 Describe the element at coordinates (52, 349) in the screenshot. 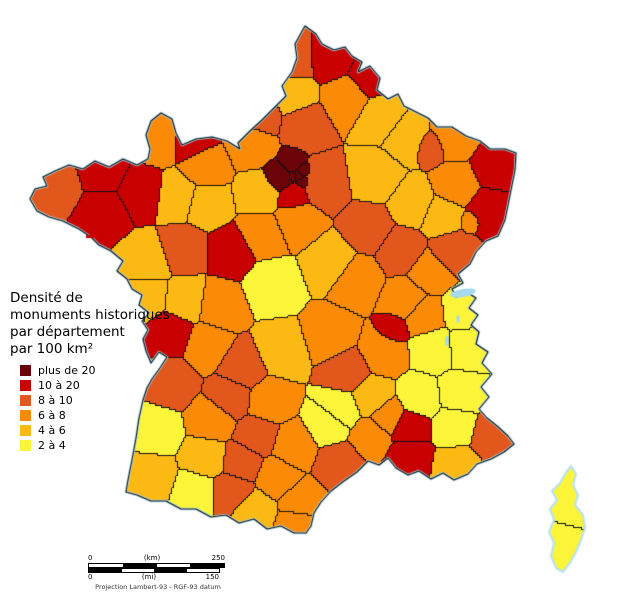

I see `title-line-4: par 100 km²` at that location.